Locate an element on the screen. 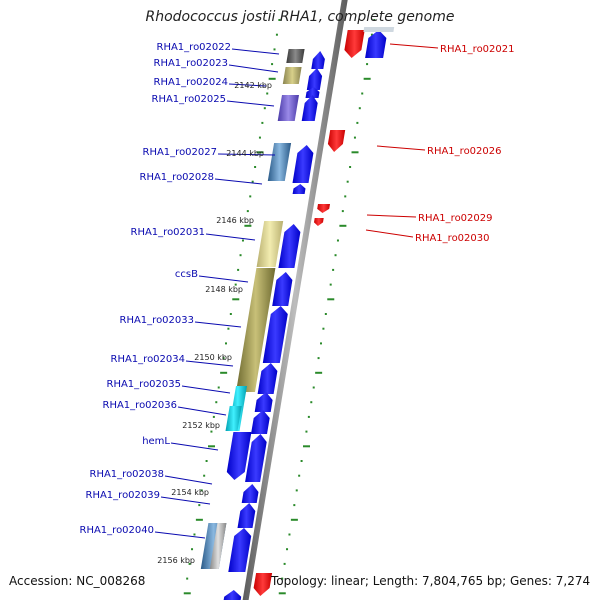 The image size is (600, 600). accession-text: Accession: NC_008268 is located at coordinates (77, 581).